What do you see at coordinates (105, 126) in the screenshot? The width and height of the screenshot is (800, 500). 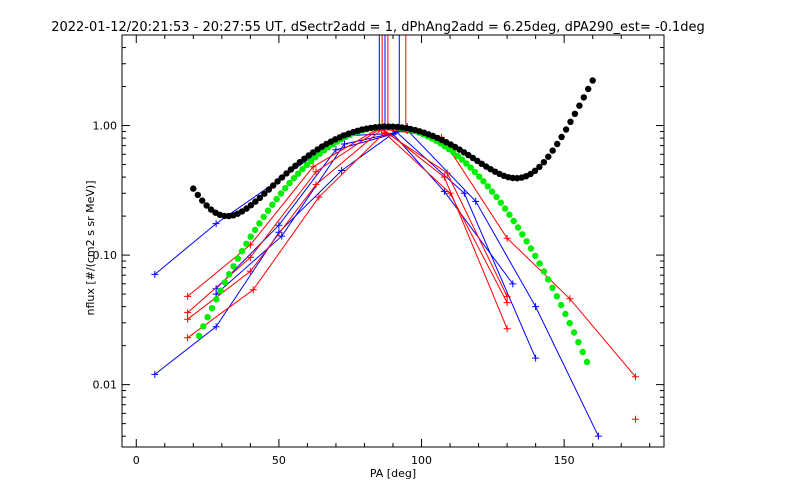 I see `y-tick-label: 1.00` at bounding box center [105, 126].